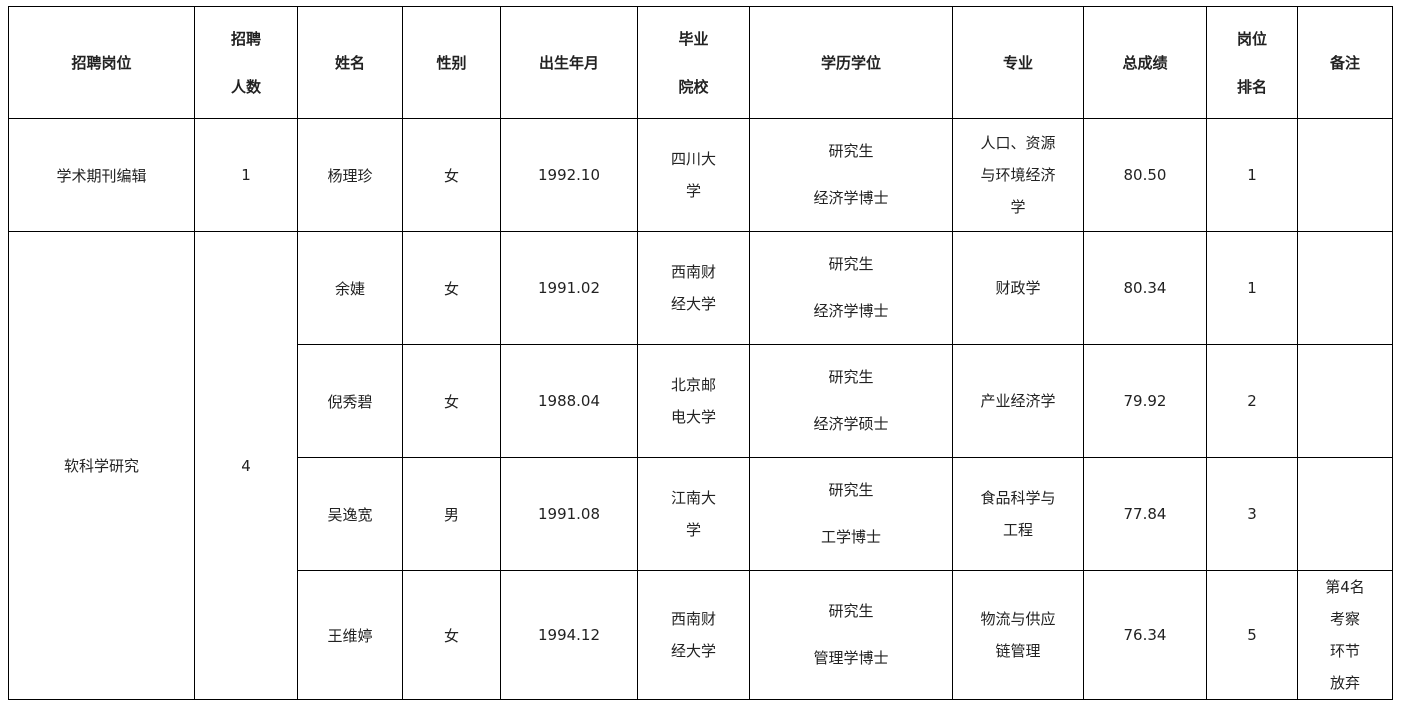 The width and height of the screenshot is (1401, 706). I want to click on cell-name: 倪秀碧, so click(350, 401).